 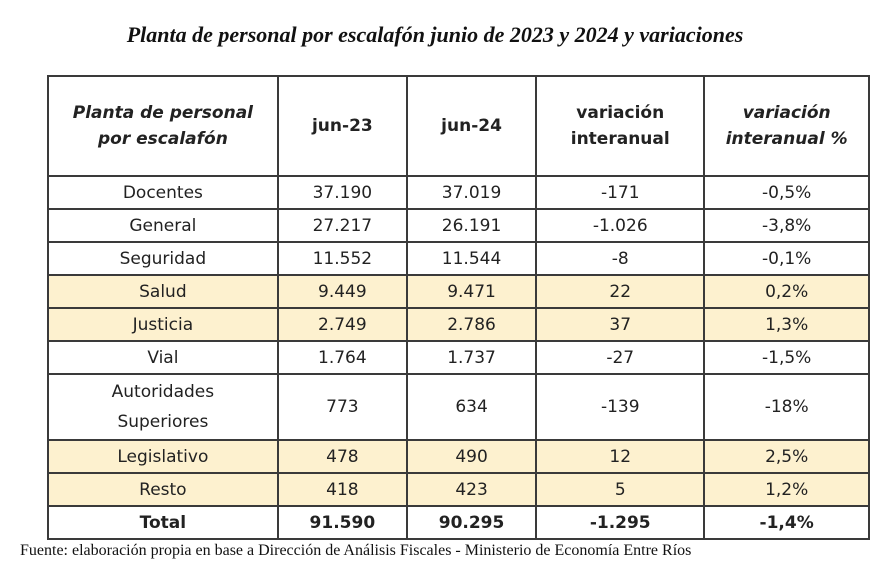 What do you see at coordinates (471, 126) in the screenshot?
I see `header-jun24: jun-24` at bounding box center [471, 126].